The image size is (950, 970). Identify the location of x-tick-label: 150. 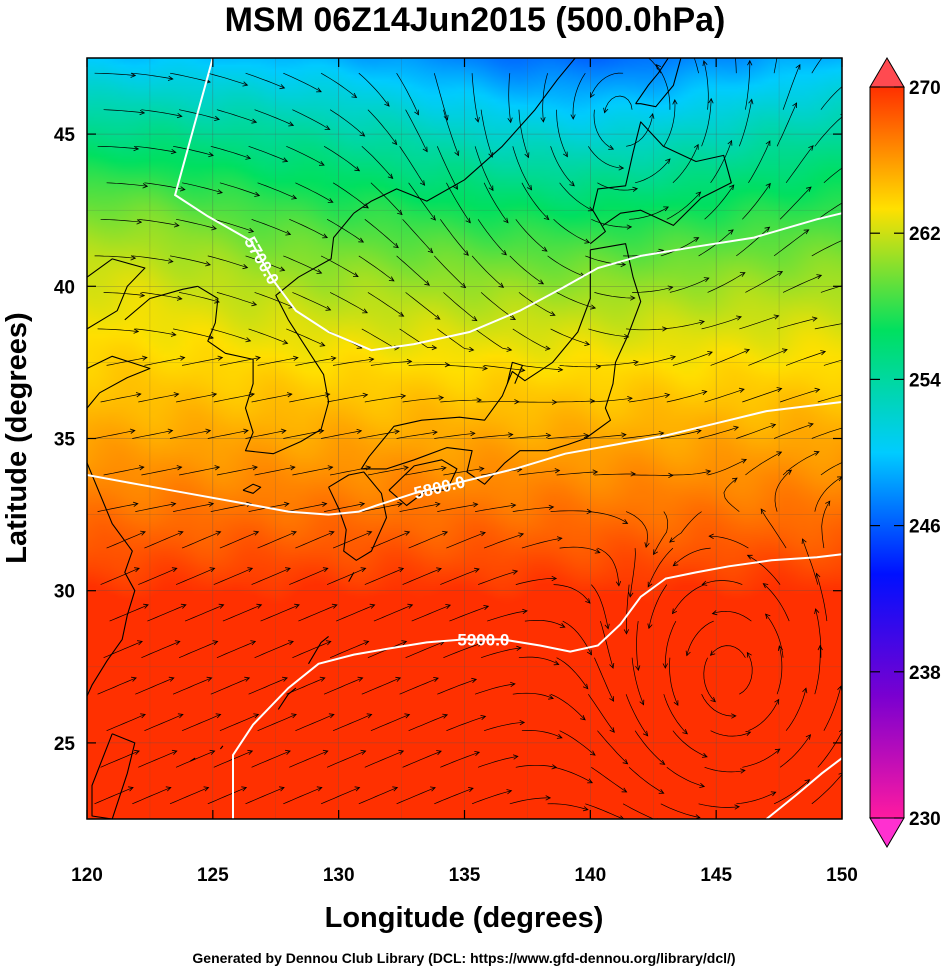
(842, 875).